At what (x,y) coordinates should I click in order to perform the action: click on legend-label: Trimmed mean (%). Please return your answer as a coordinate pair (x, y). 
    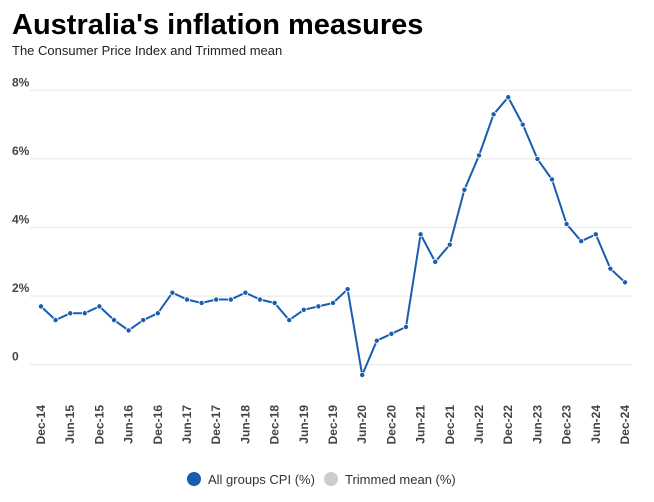
    Looking at the image, I should click on (400, 479).